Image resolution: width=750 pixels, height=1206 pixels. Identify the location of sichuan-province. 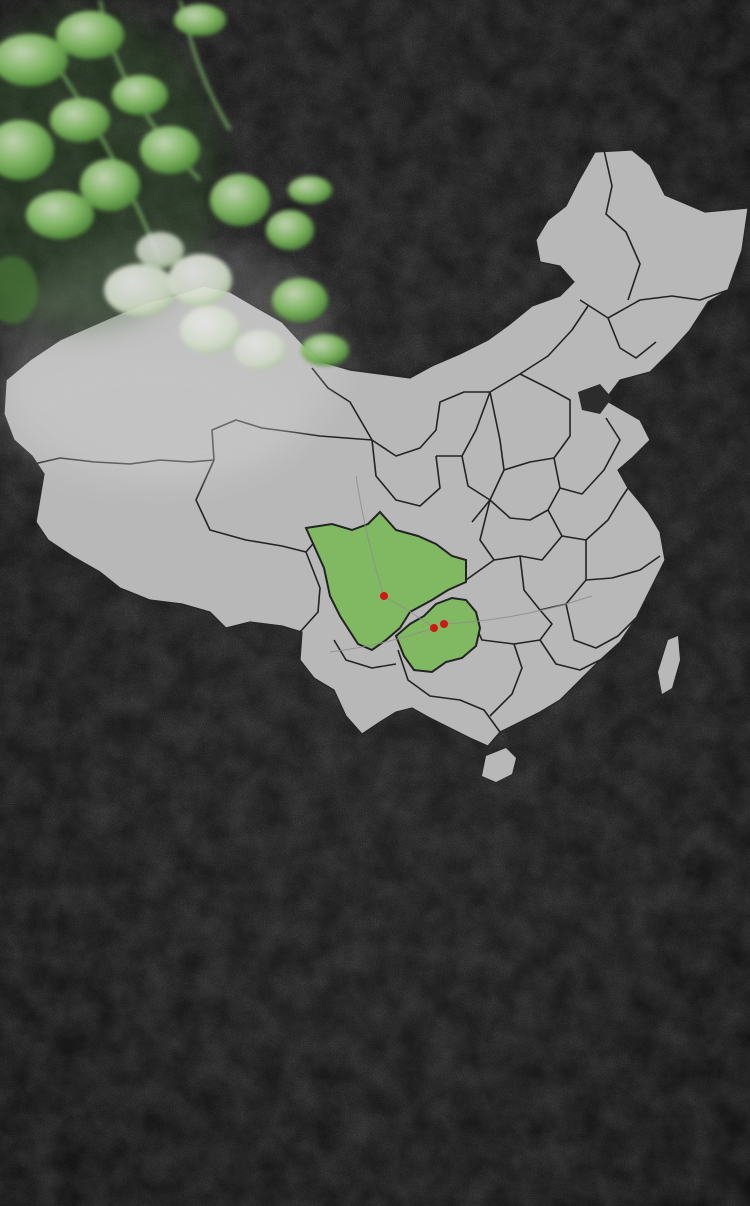
(385, 581).